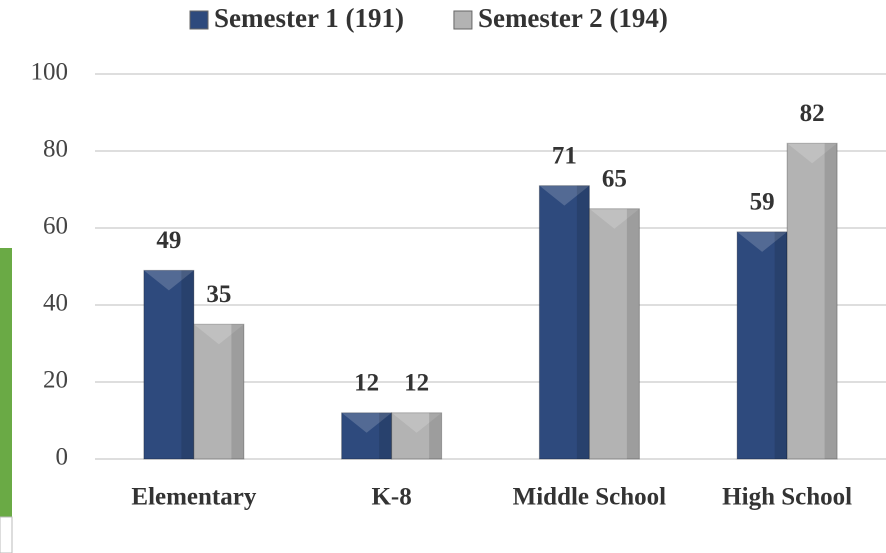  What do you see at coordinates (573, 18) in the screenshot?
I see `legend-label: Semester 2 (194)` at bounding box center [573, 18].